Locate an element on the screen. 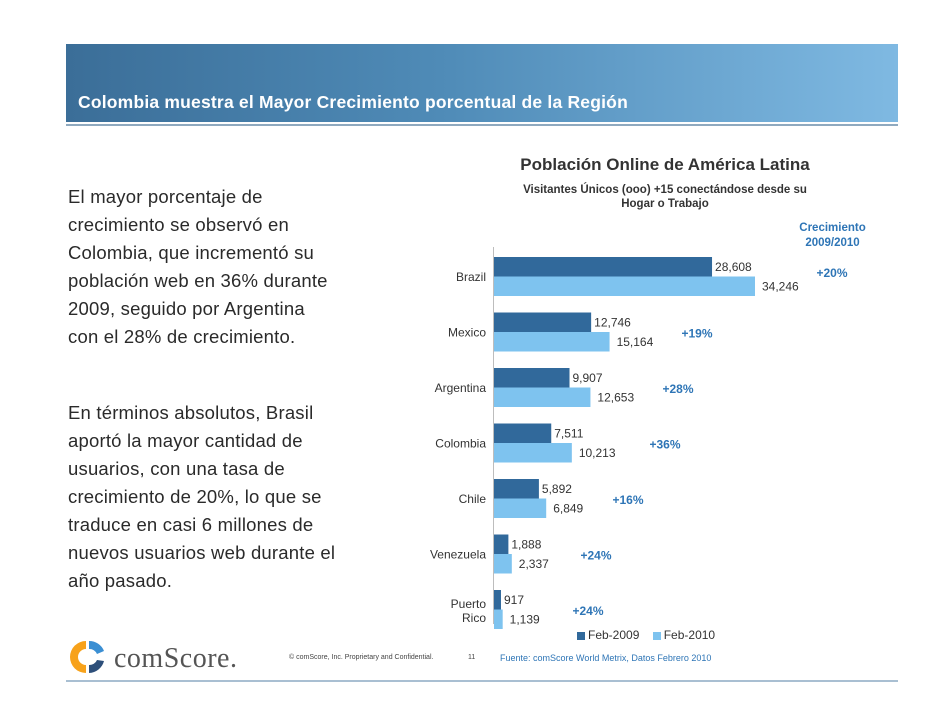  growth-label: +19% is located at coordinates (696, 334).